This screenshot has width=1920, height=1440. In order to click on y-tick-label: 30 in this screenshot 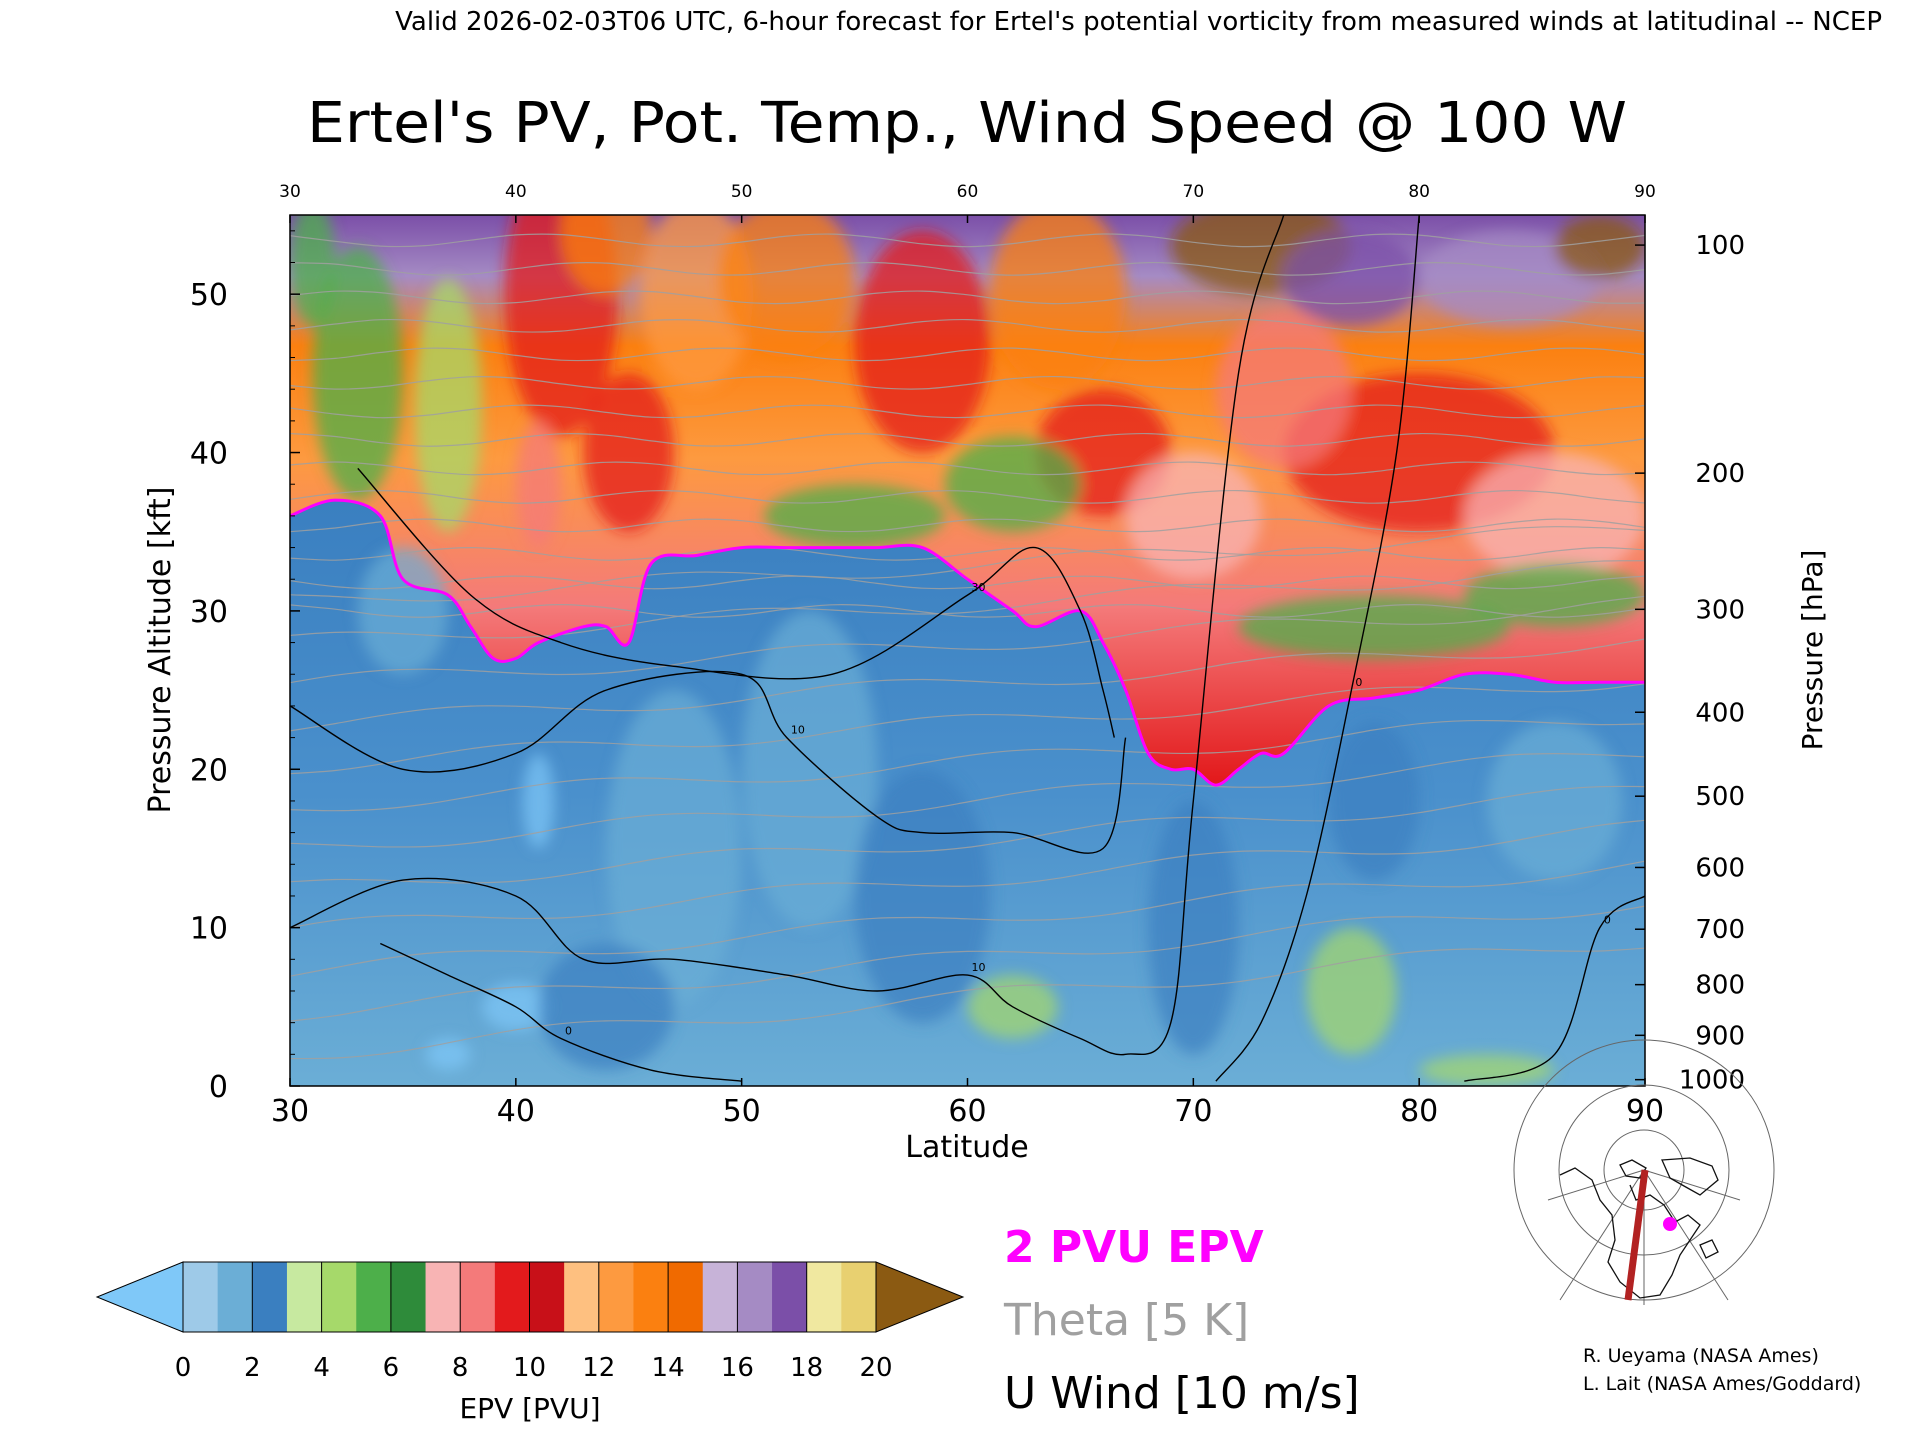, I will do `click(209, 612)`.